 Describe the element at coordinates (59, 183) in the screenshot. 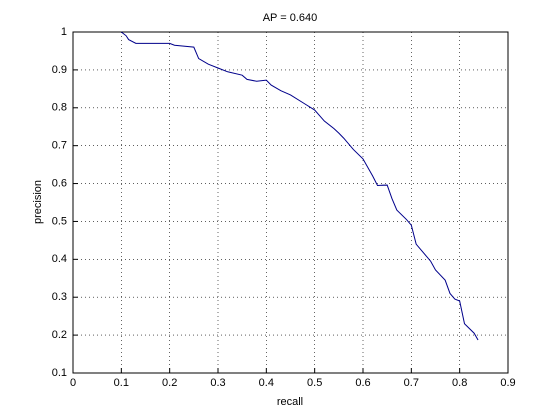

I see `y-tick-label: 0.6` at that location.